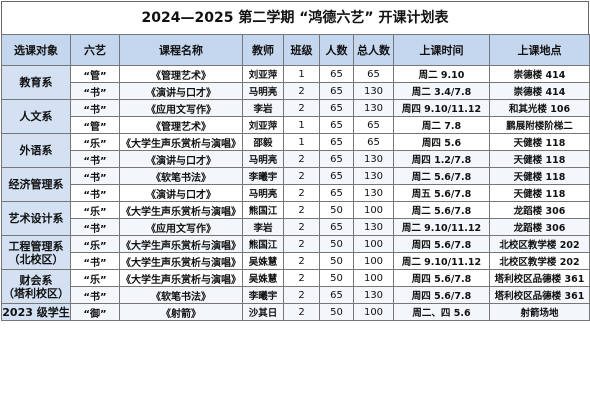 Image resolution: width=590 pixels, height=401 pixels. I want to click on target-group-cell: 外语系, so click(36, 150).